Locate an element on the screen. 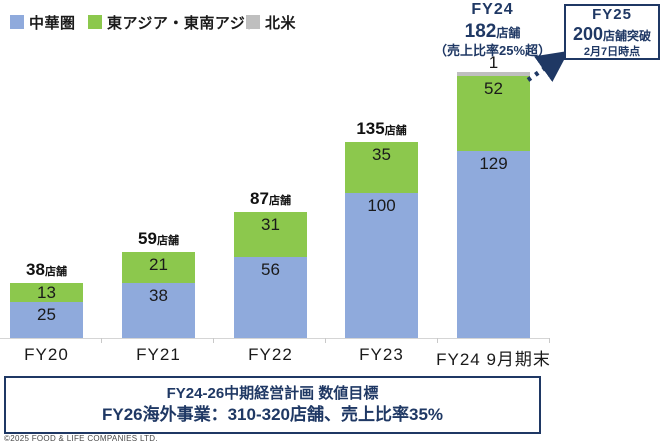 This screenshot has height=445, width=660. fy24-total-annotation: FY24 182店舗 （売上比率25%超） is located at coordinates (492, 29).